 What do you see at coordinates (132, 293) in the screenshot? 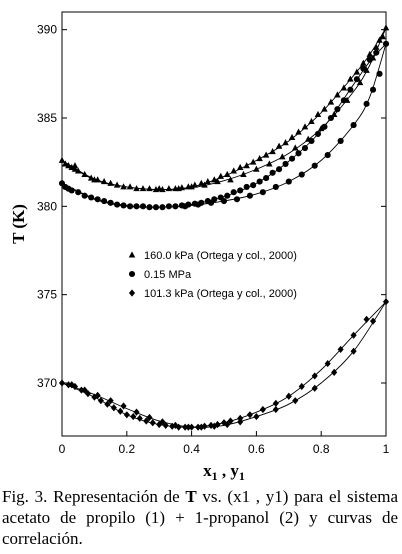
I see `legend-marker-diamond` at bounding box center [132, 293].